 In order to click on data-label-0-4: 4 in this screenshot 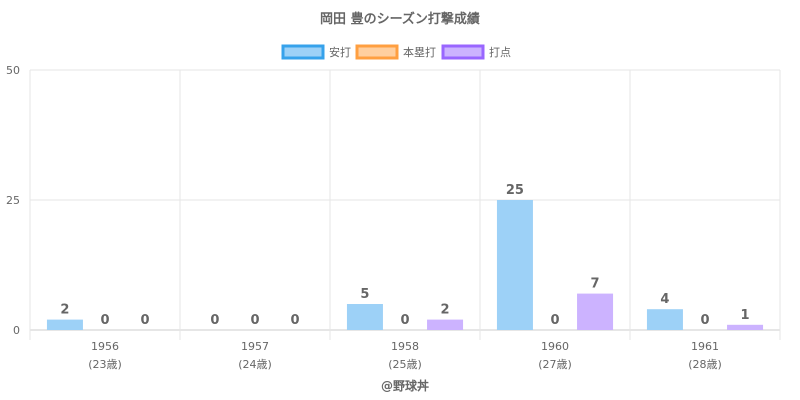, I will do `click(664, 299)`.